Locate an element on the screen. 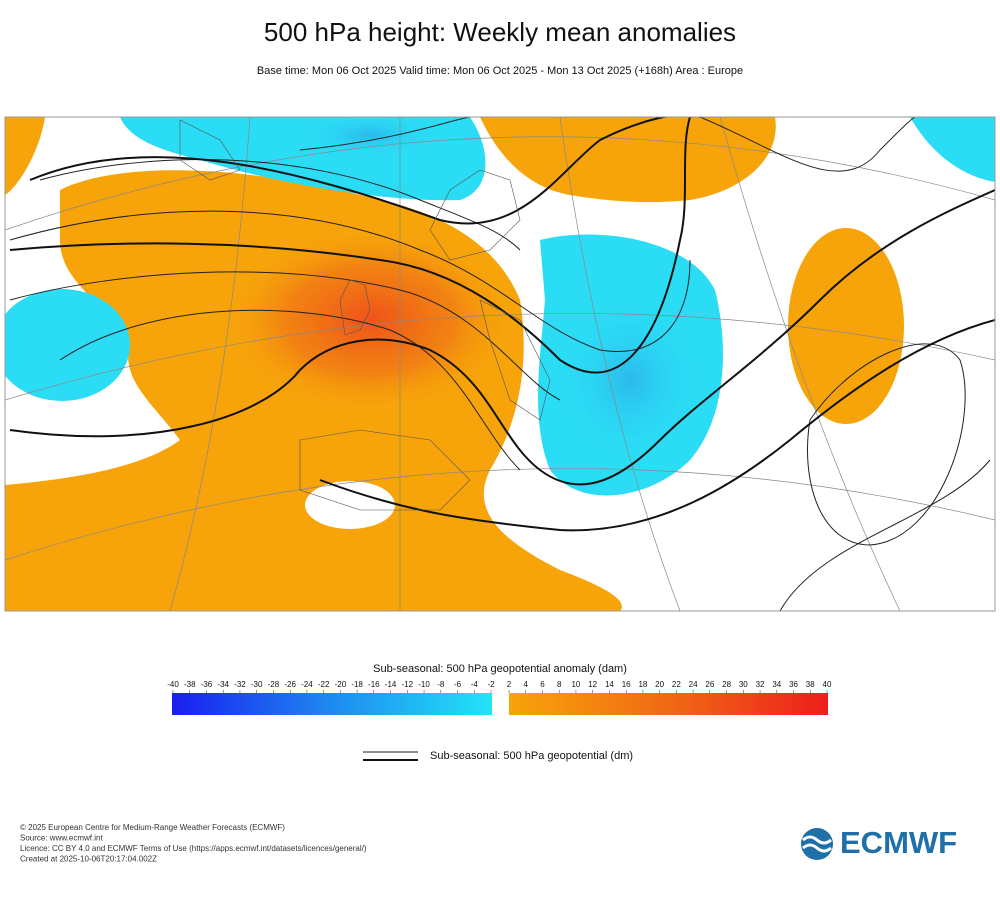 This screenshot has width=1000, height=905. legend-label: Sub-seasonal: 500 hPa geopotential (dm) is located at coordinates (531, 756).